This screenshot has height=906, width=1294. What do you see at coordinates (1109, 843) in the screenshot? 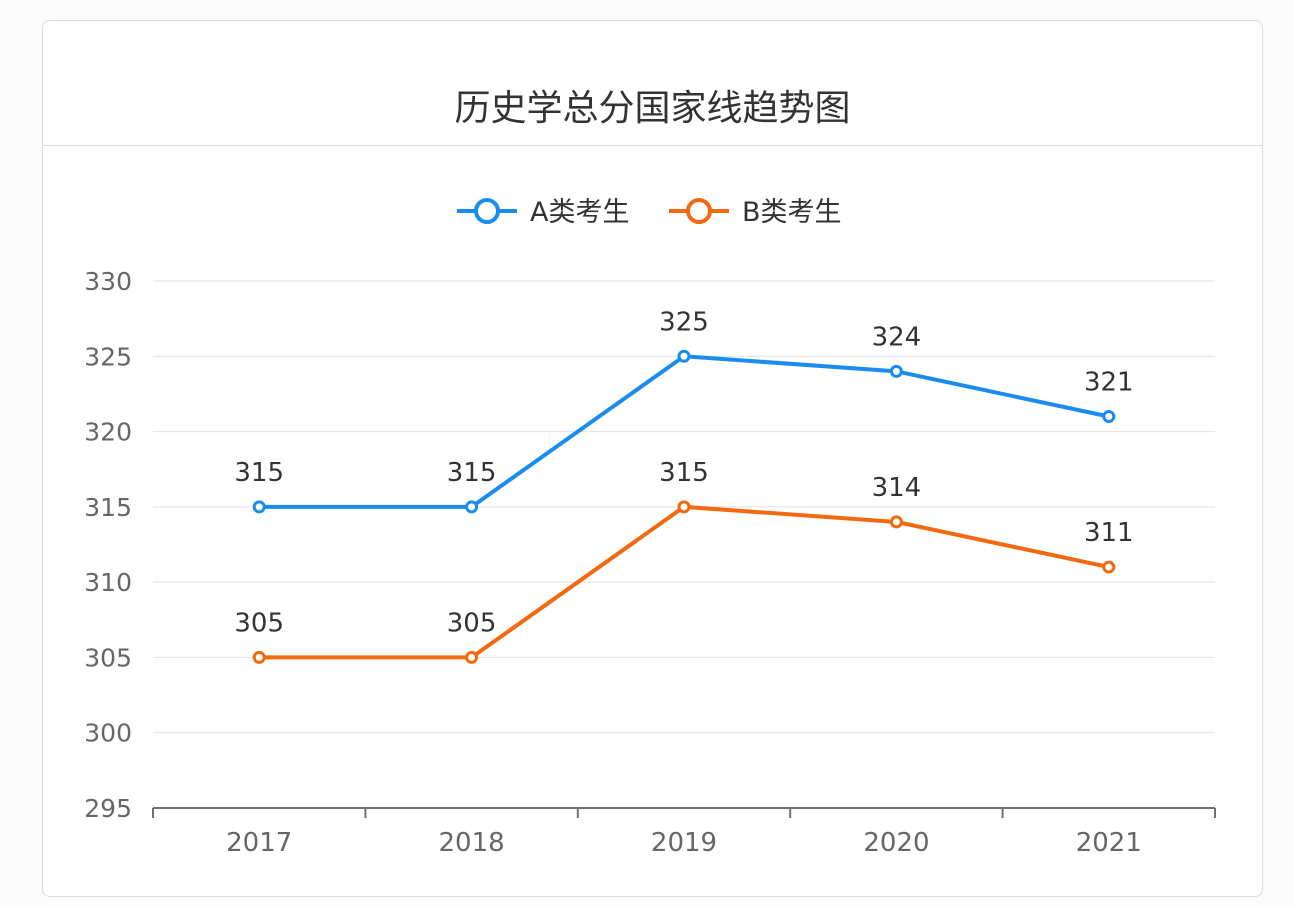
I see `x-tick-label: 2021` at bounding box center [1109, 843].